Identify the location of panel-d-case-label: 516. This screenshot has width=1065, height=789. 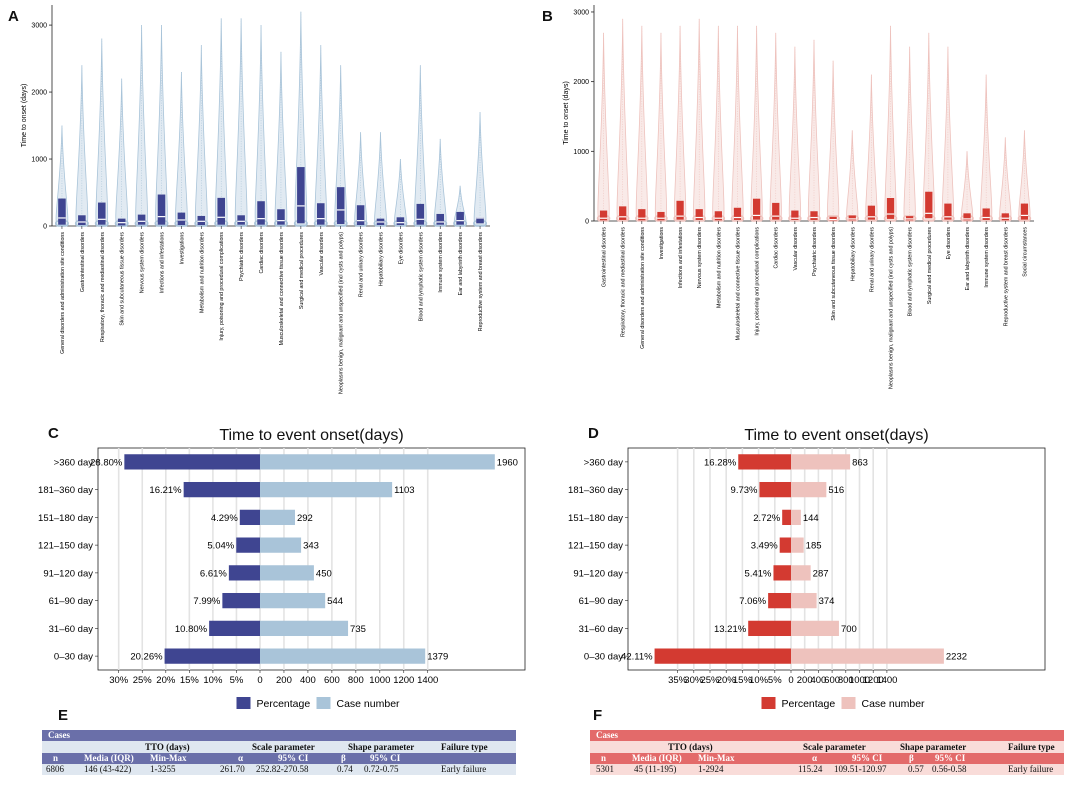
(836, 490).